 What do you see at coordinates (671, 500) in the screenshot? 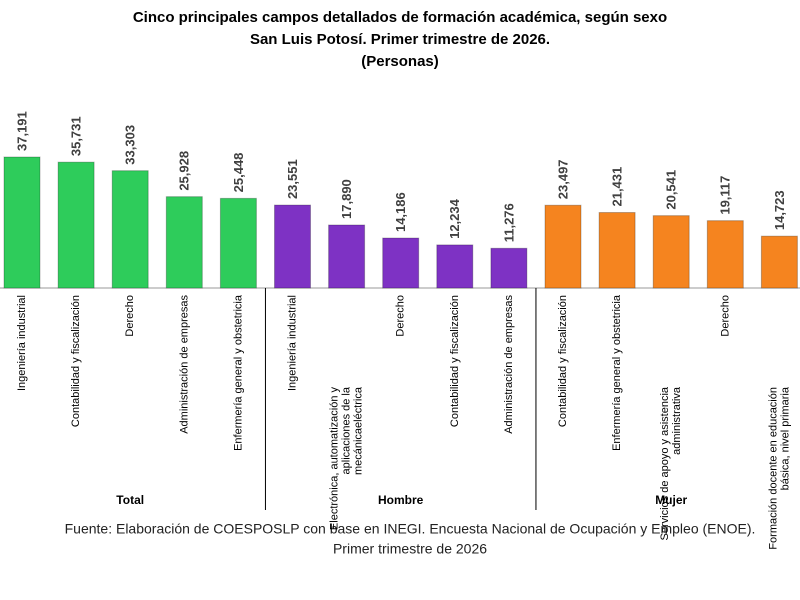
I see `group-label: Mujer` at bounding box center [671, 500].